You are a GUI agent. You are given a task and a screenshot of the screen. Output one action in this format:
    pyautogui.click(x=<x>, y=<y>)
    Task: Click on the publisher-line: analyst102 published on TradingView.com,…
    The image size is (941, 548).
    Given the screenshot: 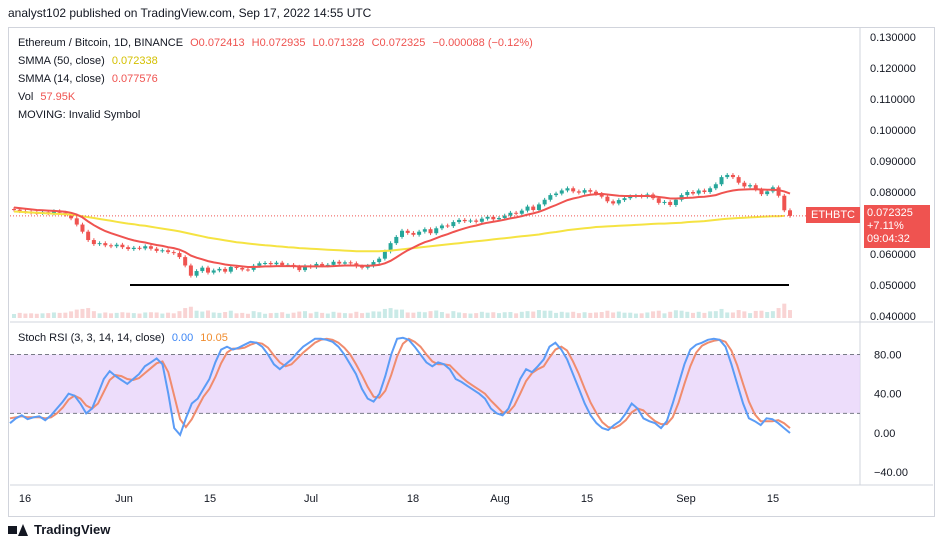 What is the action you would take?
    pyautogui.click(x=190, y=13)
    